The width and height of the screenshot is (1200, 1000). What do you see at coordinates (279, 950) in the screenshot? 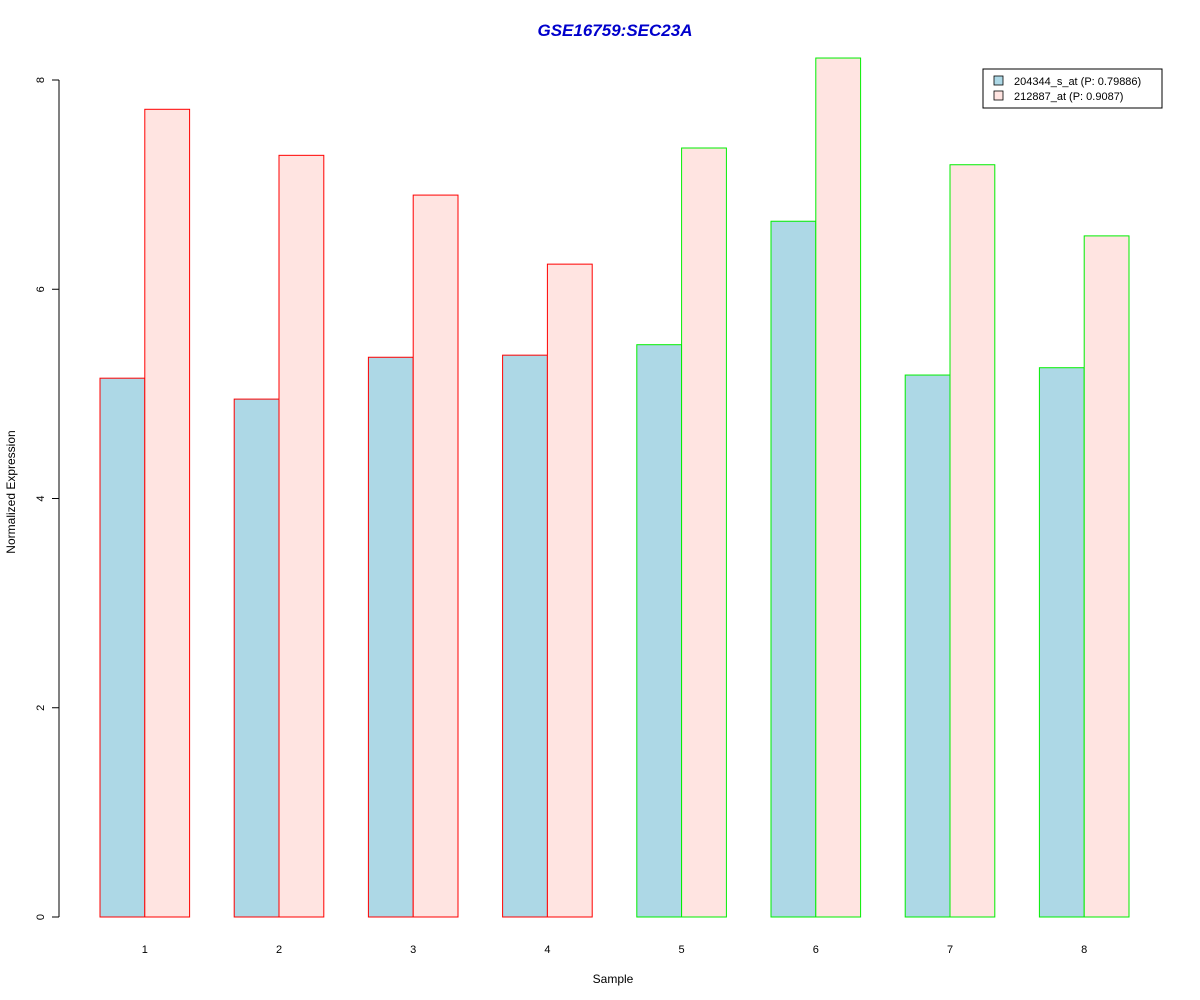
I see `x-tick-label: 2` at bounding box center [279, 950].